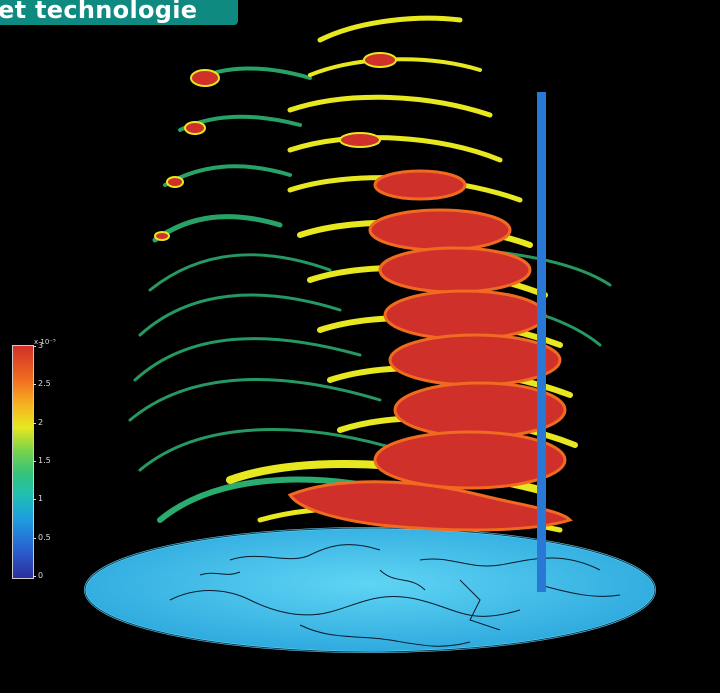 This screenshot has width=720, height=693. Describe the element at coordinates (41, 575) in the screenshot. I see `colorbar-tick: 0` at that location.